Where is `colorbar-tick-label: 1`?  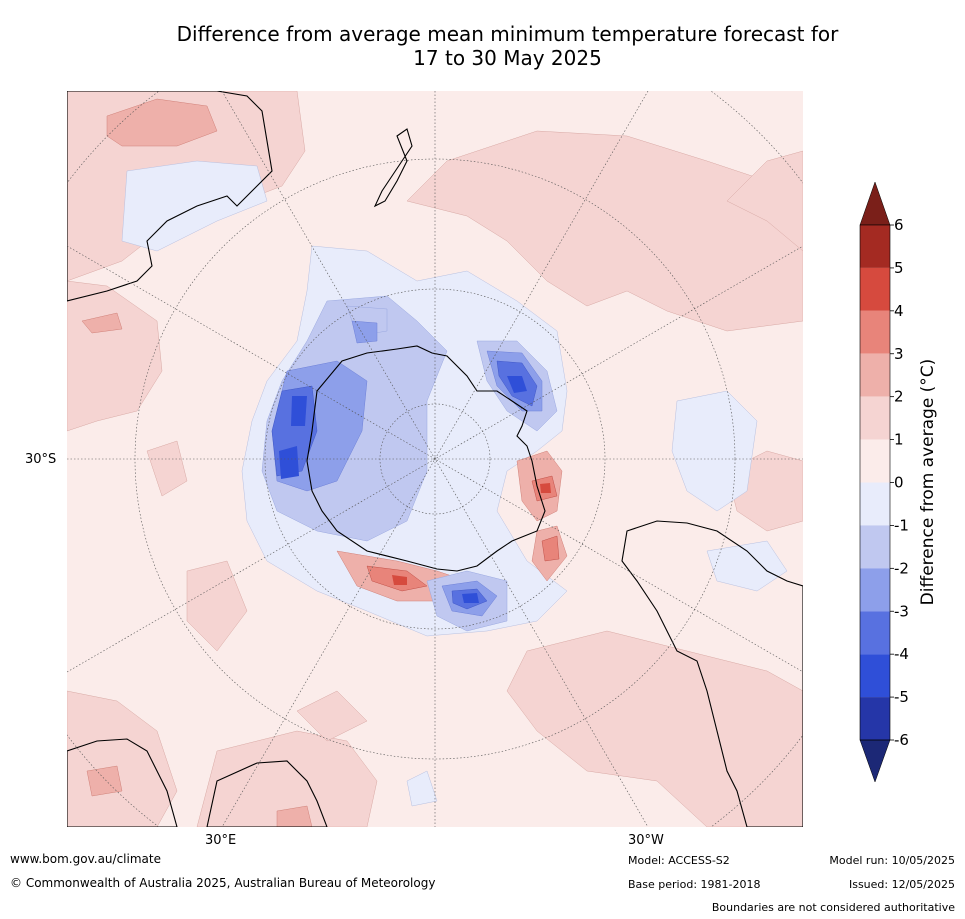 colorbar-tick-label: 1 is located at coordinates (899, 440).